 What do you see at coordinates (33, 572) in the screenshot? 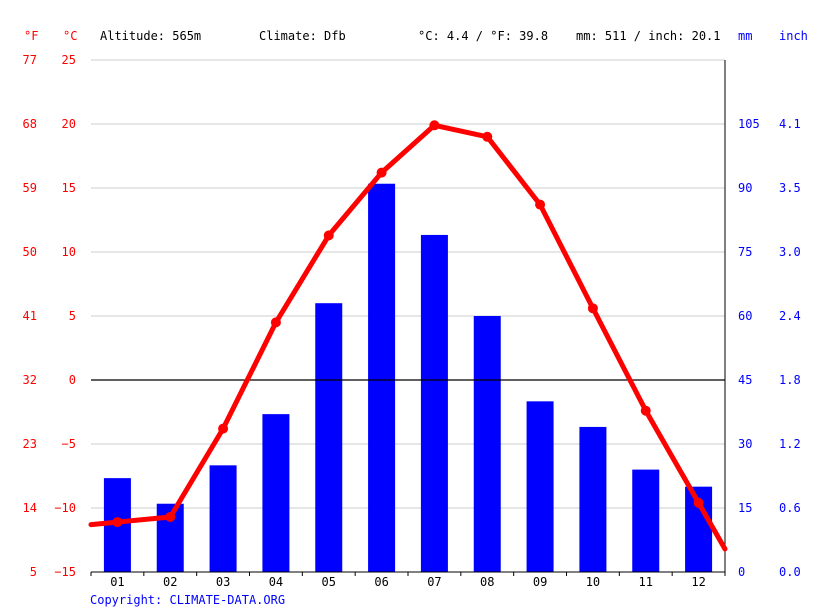
I see `fahrenheit-tick-label: 5` at bounding box center [33, 572].